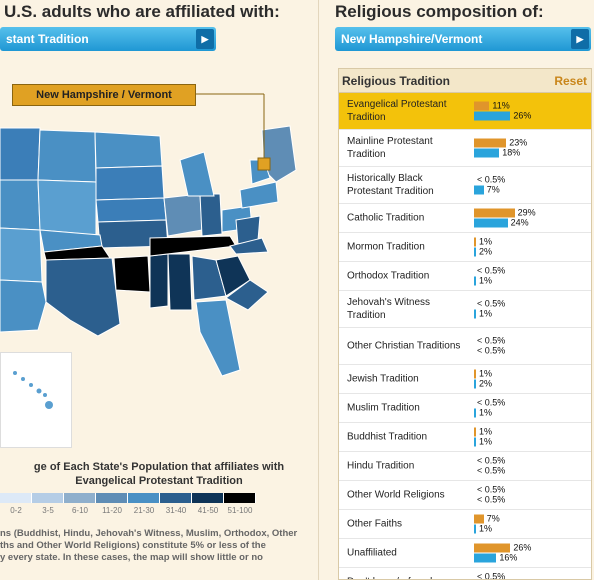 The image size is (594, 580). I want to click on tradition-row: Muslim Tradition < 0.5% 1%, so click(465, 408).